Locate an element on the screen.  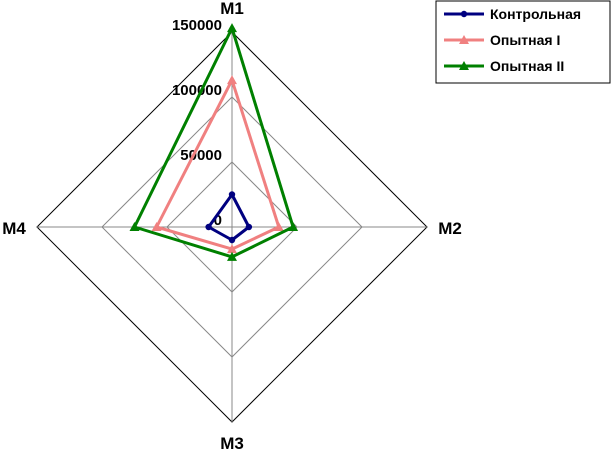
legend-label-exp-2: Опытная II is located at coordinates (527, 66).